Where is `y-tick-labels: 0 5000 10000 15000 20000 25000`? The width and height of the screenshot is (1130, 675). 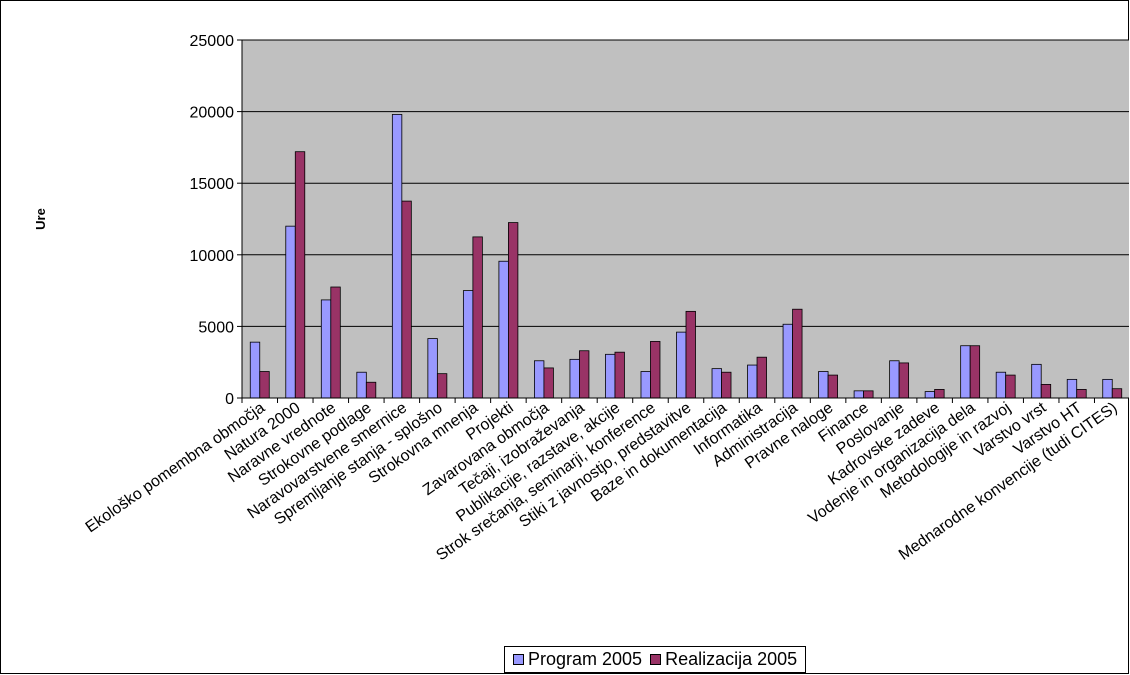 y-tick-labels: 0 5000 10000 15000 20000 25000 is located at coordinates (216, 220).